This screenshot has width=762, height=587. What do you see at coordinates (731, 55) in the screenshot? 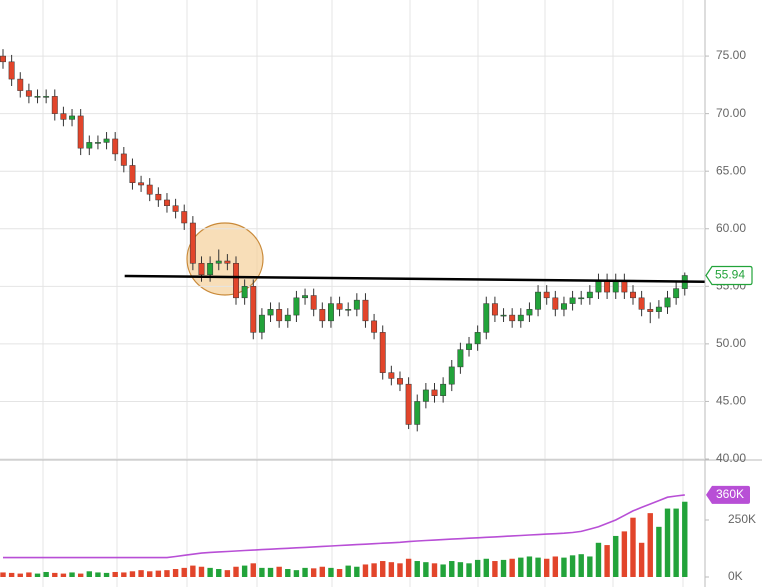
I see `y-tick-label: 75.00` at bounding box center [731, 55].